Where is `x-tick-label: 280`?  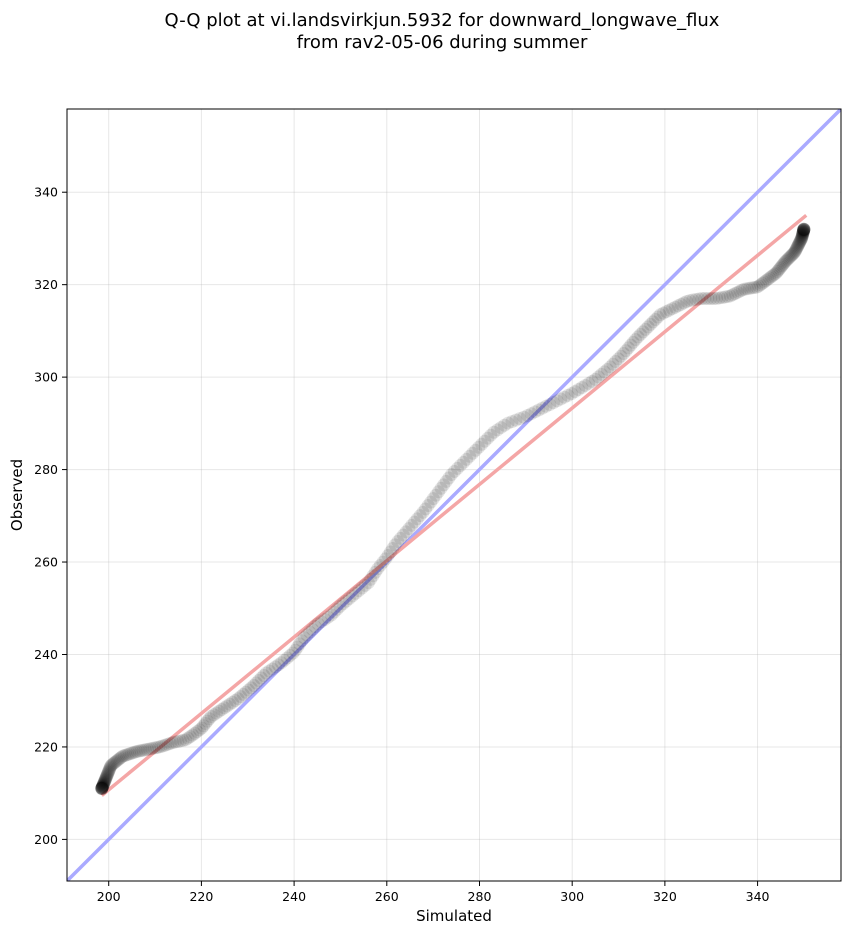 x-tick-label: 280 is located at coordinates (480, 896).